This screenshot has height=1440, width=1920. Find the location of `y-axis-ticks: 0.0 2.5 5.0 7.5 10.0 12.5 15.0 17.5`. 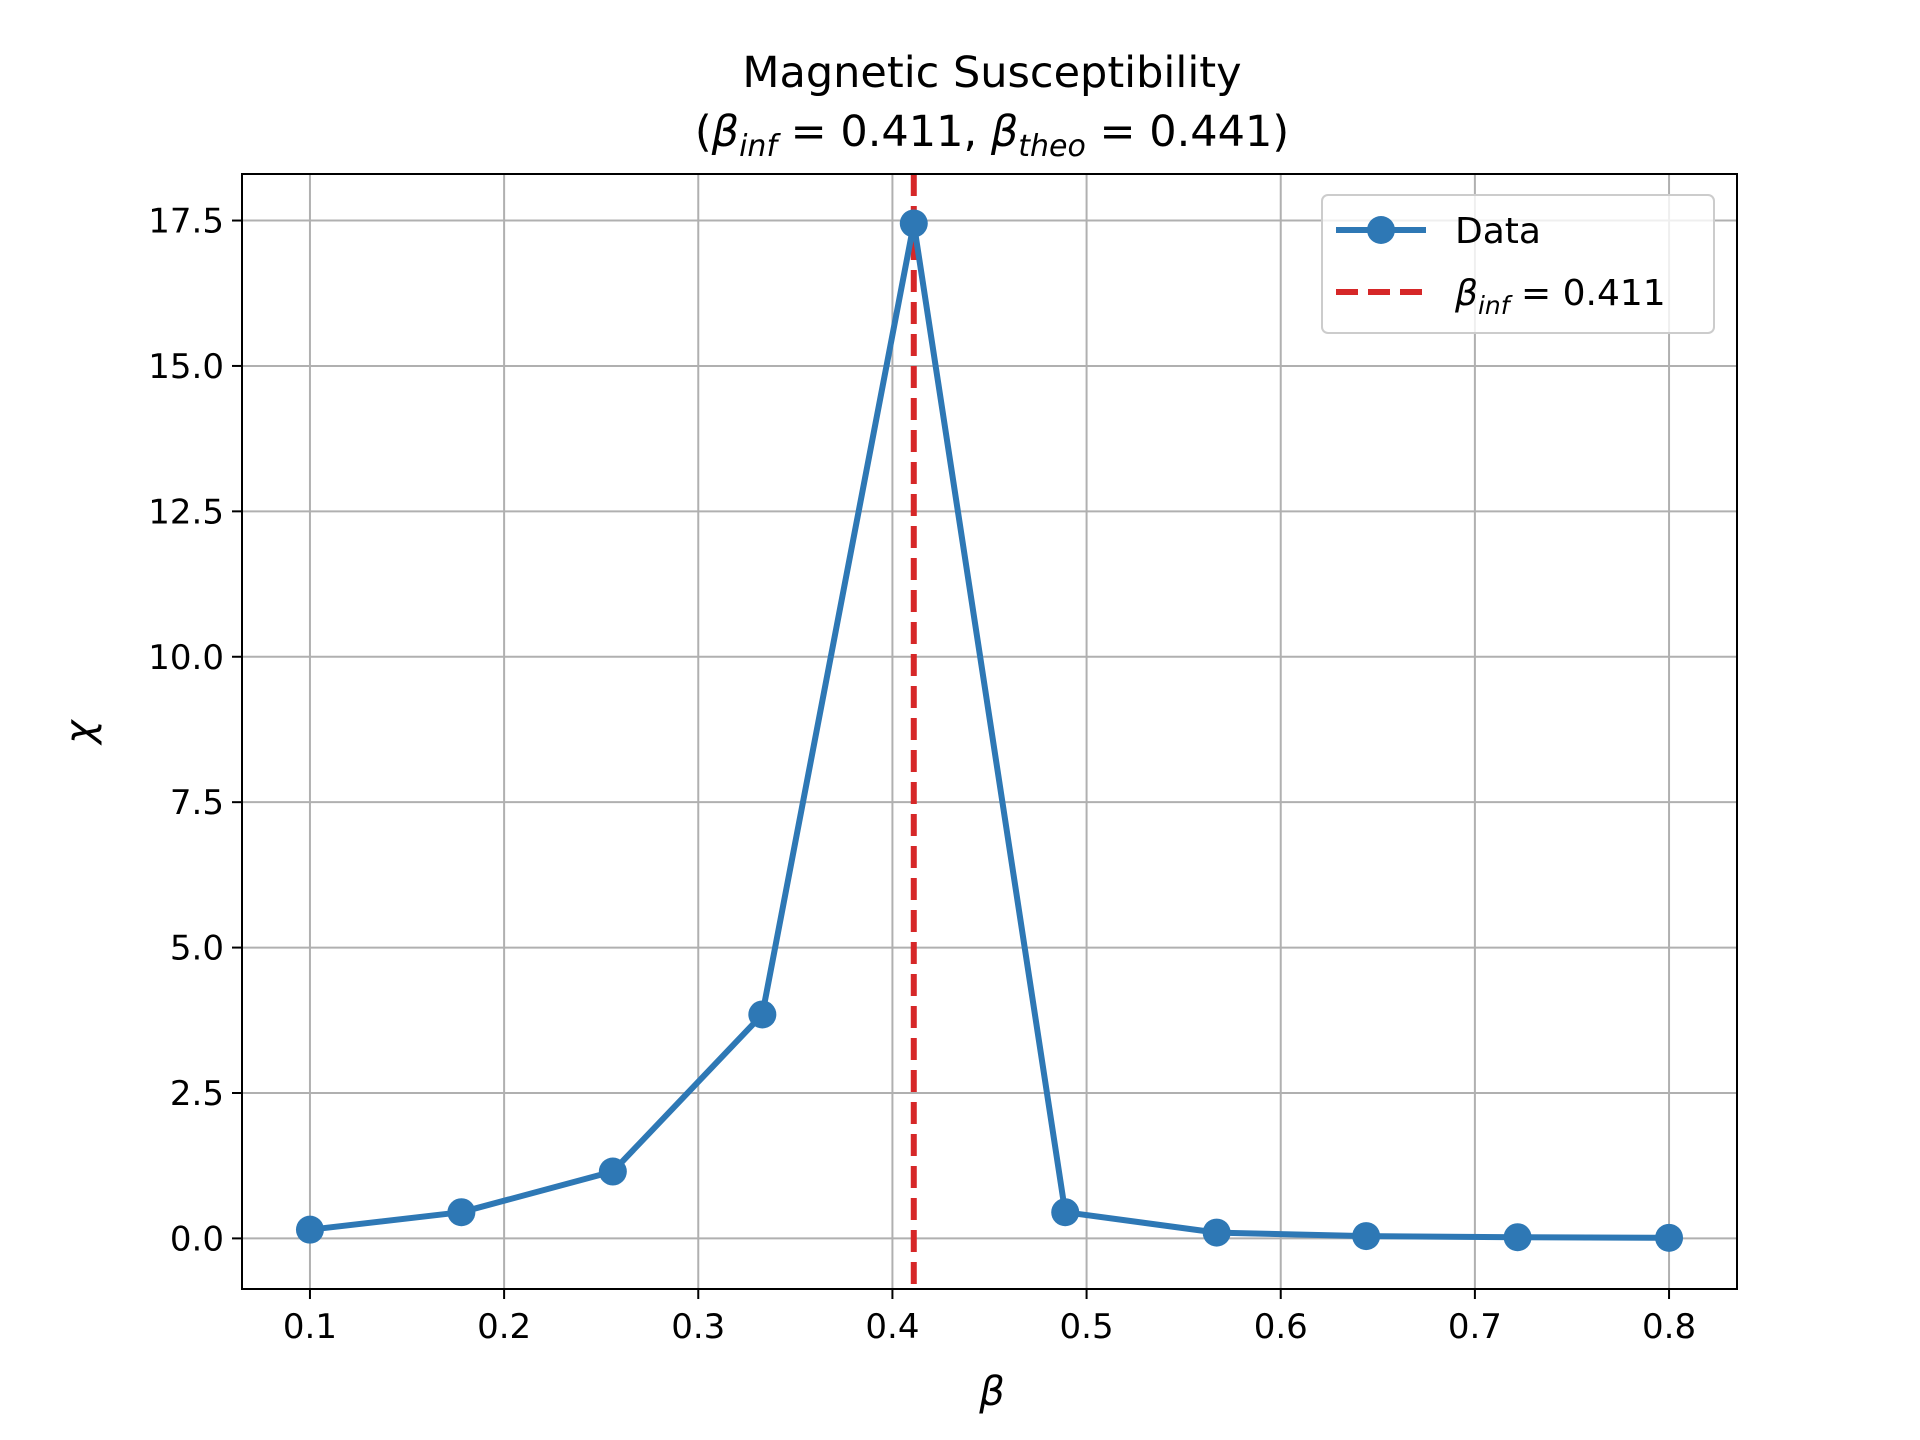

y-axis-ticks: 0.0 2.5 5.0 7.5 10.0 12.5 15.0 17.5 is located at coordinates (195, 730).